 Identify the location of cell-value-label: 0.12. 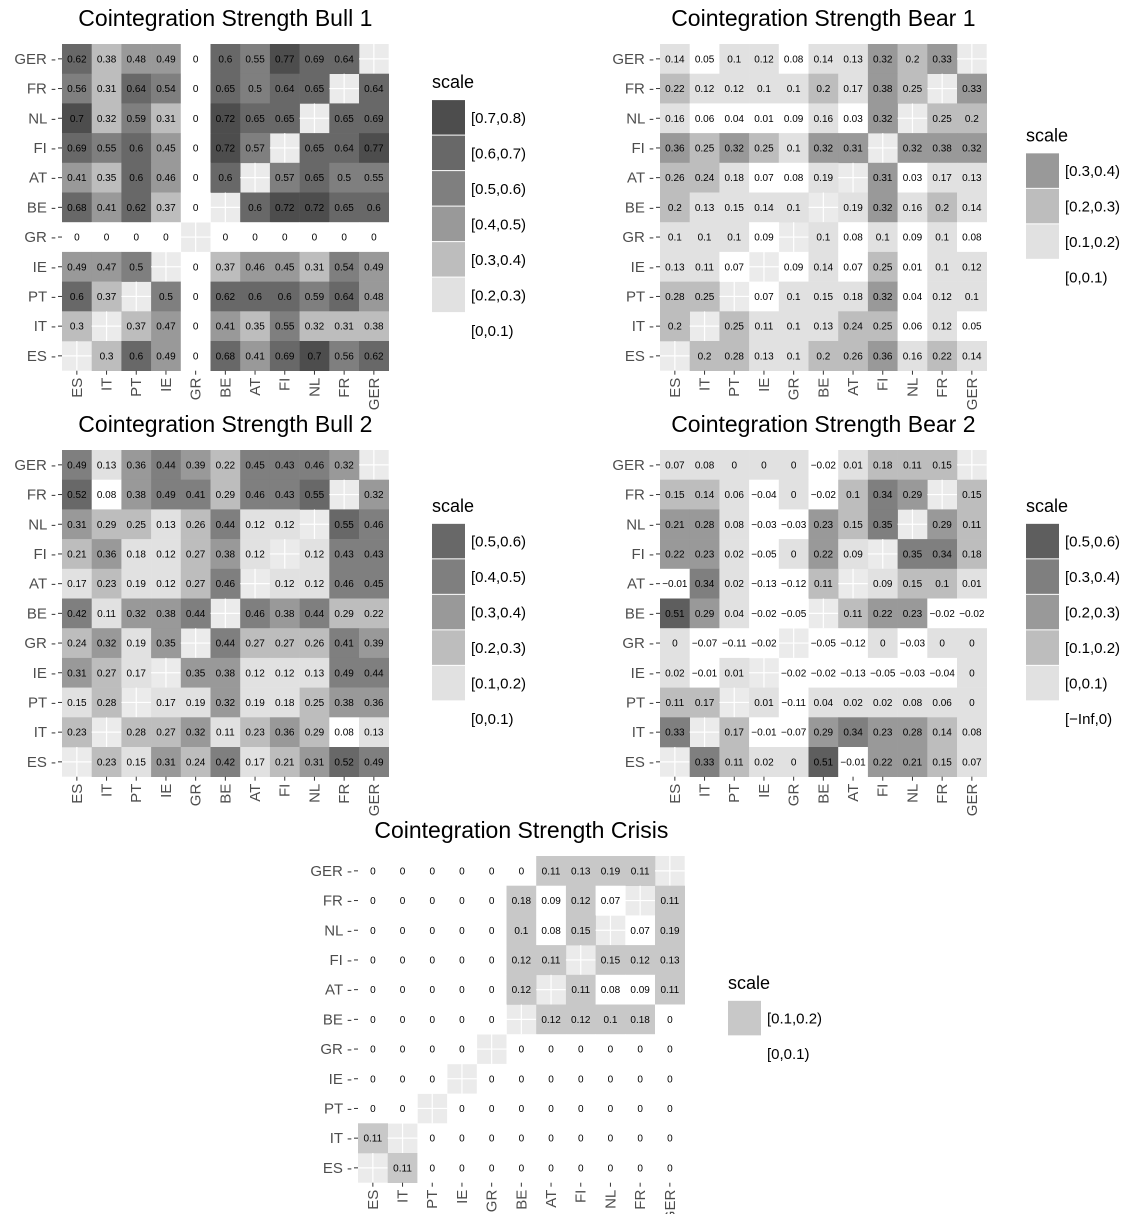
(735, 89).